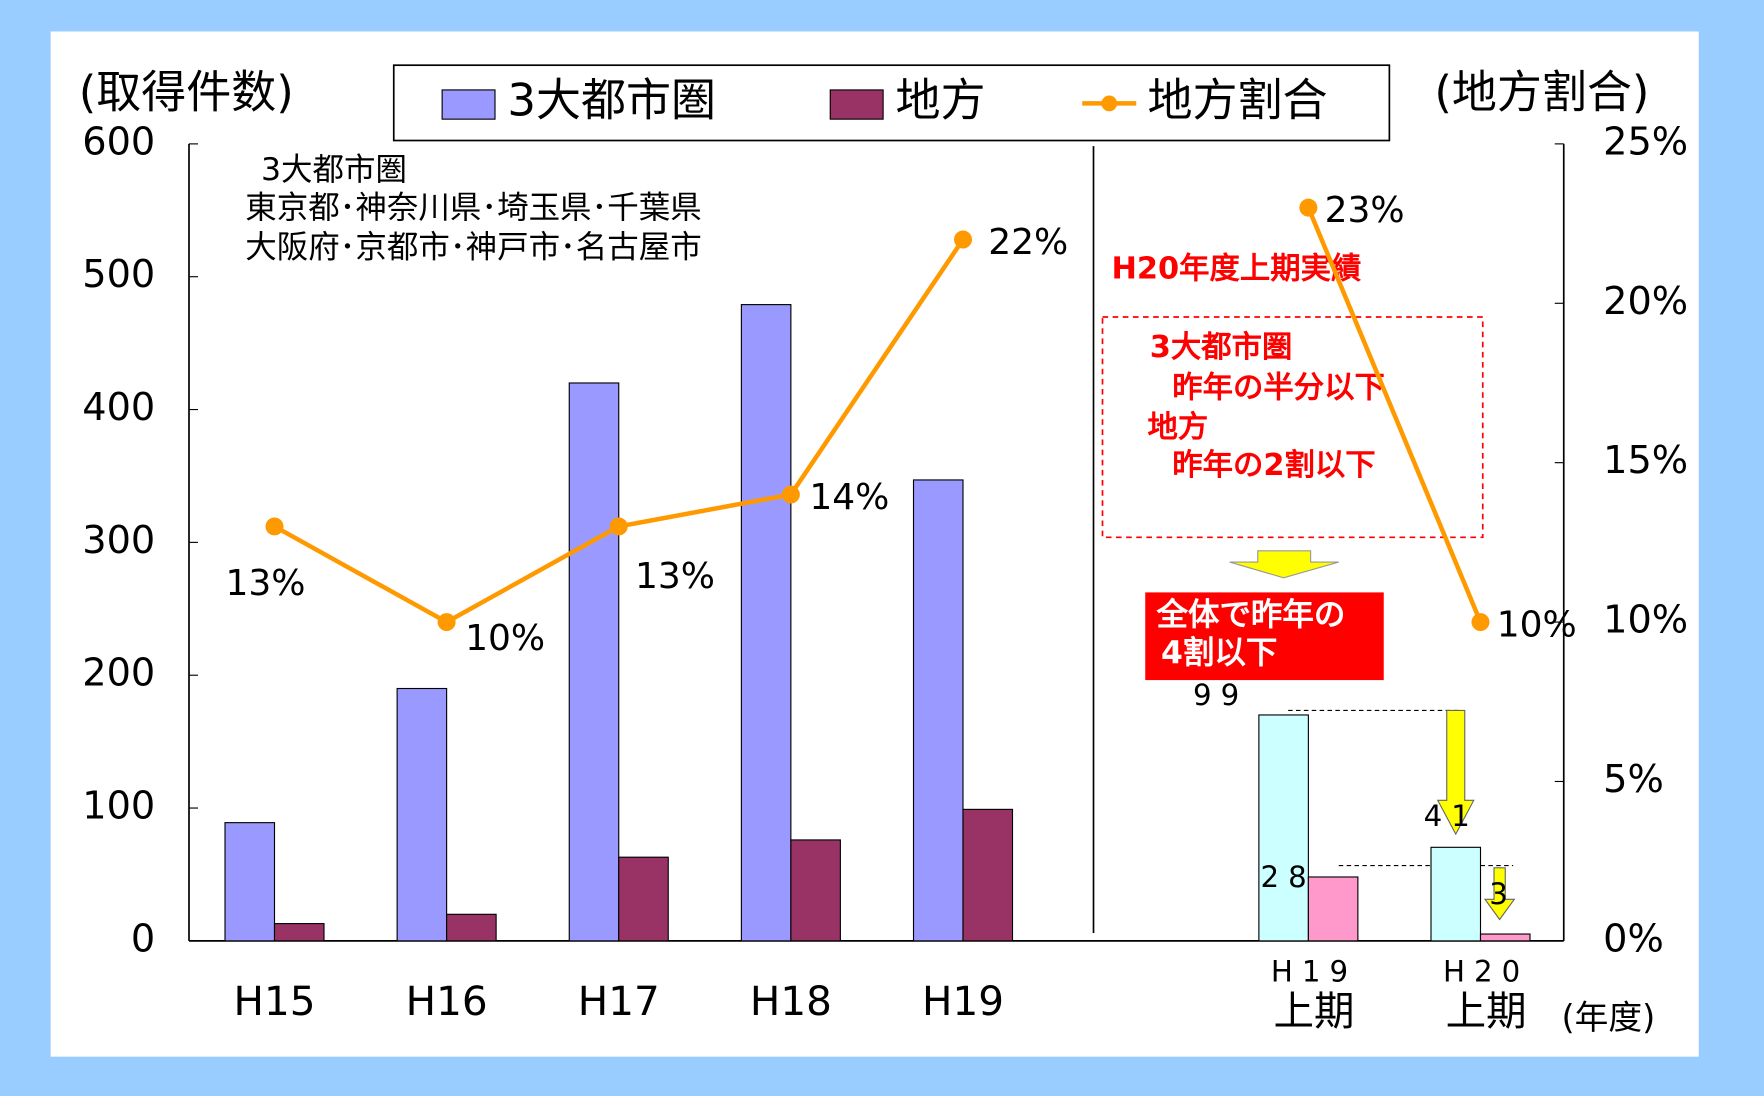  What do you see at coordinates (1219, 653) in the screenshot?
I see `callout: 4割以下` at bounding box center [1219, 653].